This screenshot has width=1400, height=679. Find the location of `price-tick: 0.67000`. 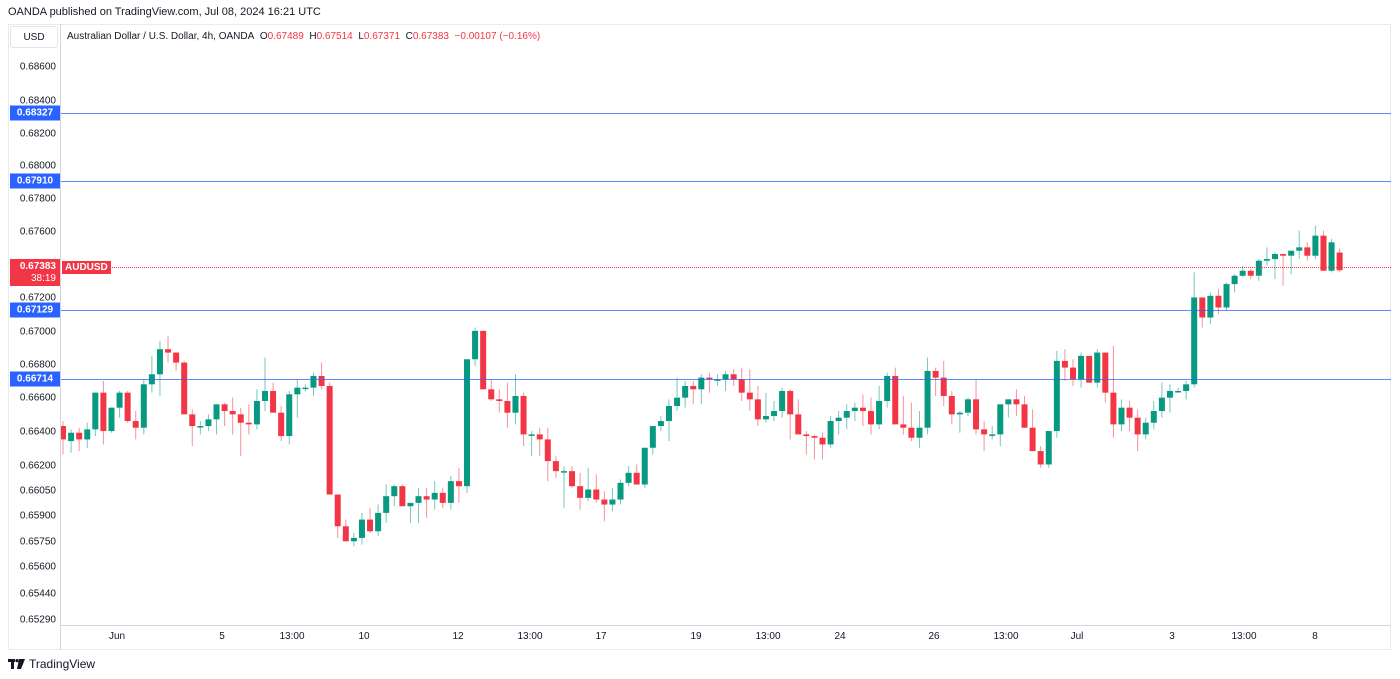

price-tick: 0.67000 is located at coordinates (37, 332).